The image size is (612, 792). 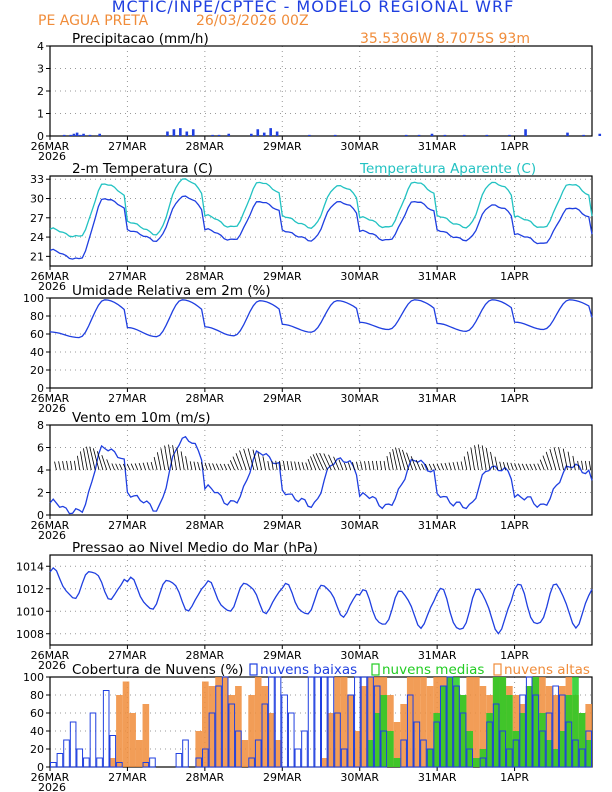 I want to click on xtick-label: 31MAR, so click(x=437, y=777).